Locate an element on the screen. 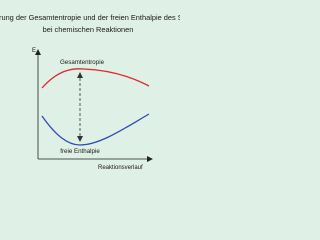 Image resolution: width=320 pixels, height=240 pixels. enthalpy-curve is located at coordinates (95, 129).